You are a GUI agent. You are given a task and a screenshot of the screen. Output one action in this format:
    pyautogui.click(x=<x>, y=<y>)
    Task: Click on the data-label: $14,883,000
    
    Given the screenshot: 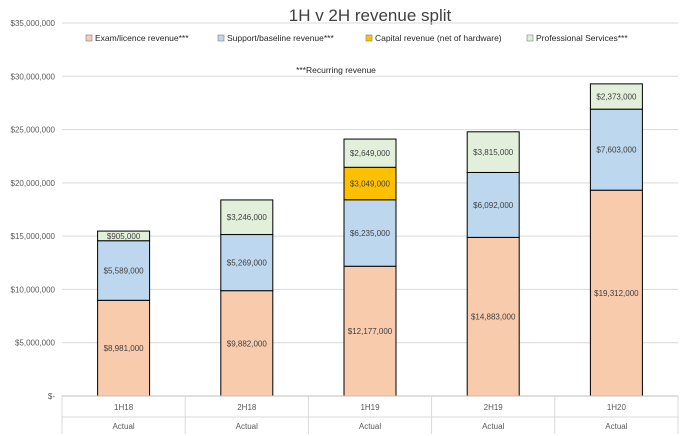 What is the action you would take?
    pyautogui.click(x=493, y=317)
    